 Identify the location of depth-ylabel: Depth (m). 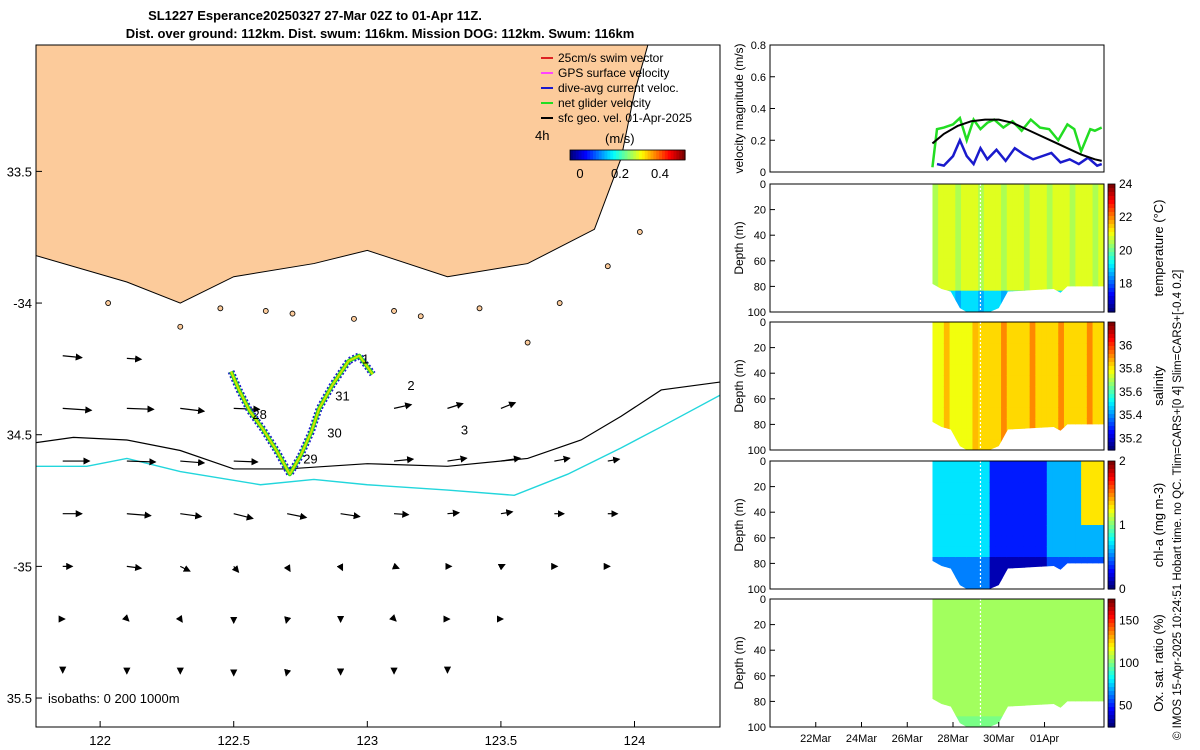
(739, 247).